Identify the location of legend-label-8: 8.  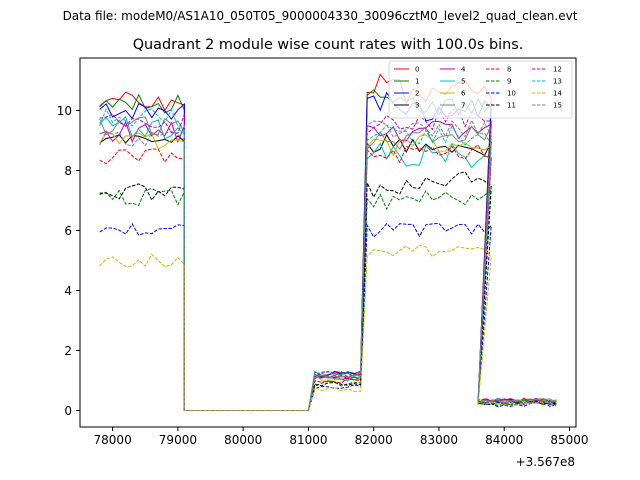
(509, 70).